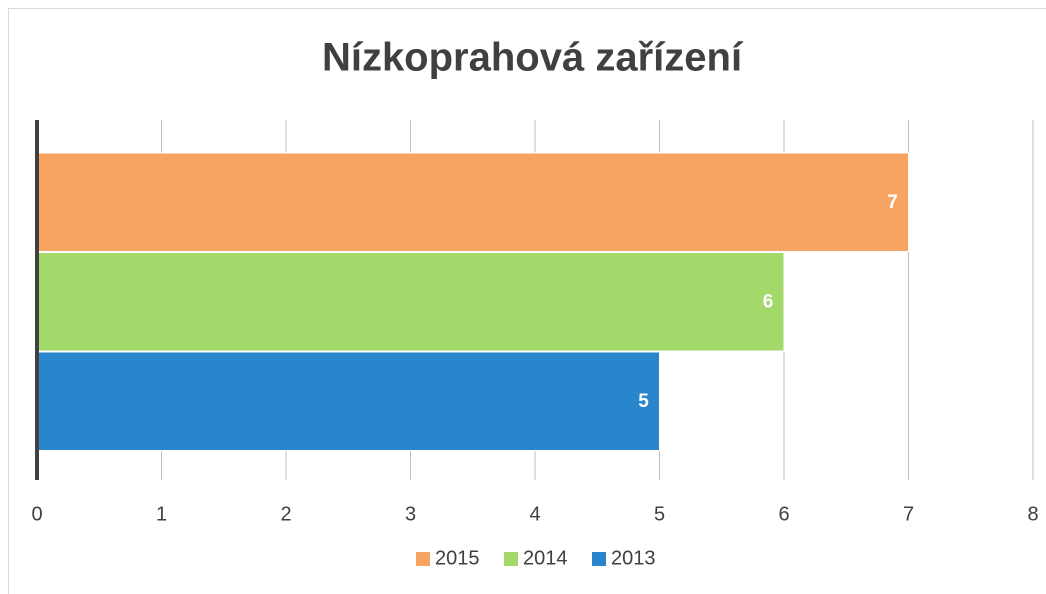  What do you see at coordinates (659, 514) in the screenshot?
I see `x-tick-label: 5` at bounding box center [659, 514].